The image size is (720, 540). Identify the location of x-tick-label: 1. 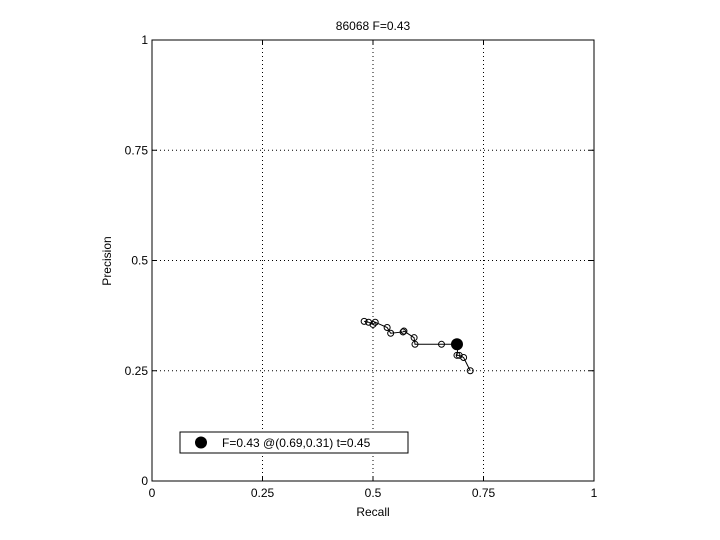
(594, 493).